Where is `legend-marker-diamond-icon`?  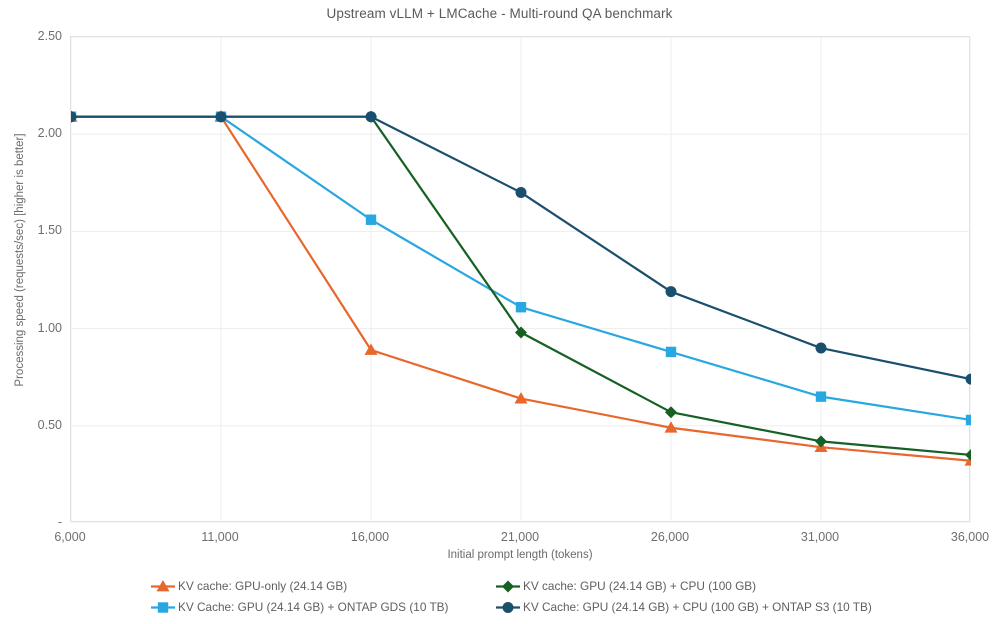 legend-marker-diamond-icon is located at coordinates (508, 586).